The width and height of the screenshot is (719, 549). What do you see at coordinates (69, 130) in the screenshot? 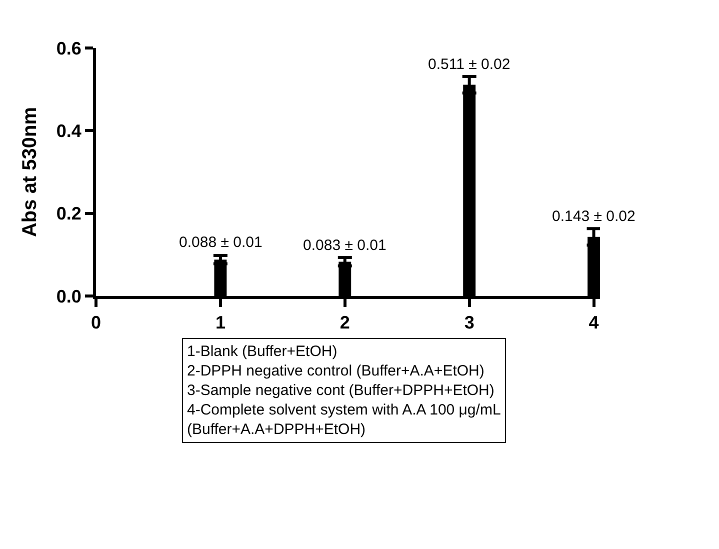
I see `y-tick-label: 0.4` at bounding box center [69, 130].